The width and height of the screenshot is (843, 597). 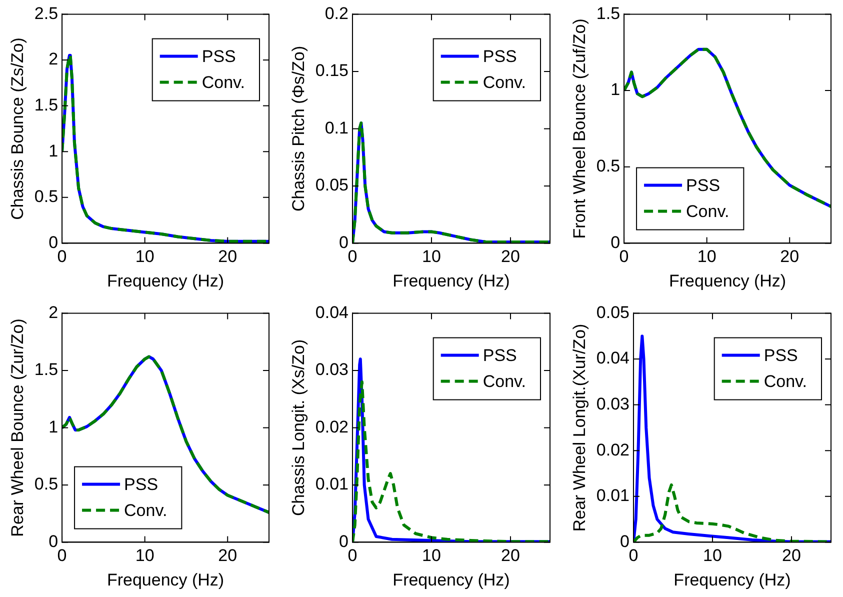 I want to click on y-tick-label: 0.1, so click(x=336, y=128).